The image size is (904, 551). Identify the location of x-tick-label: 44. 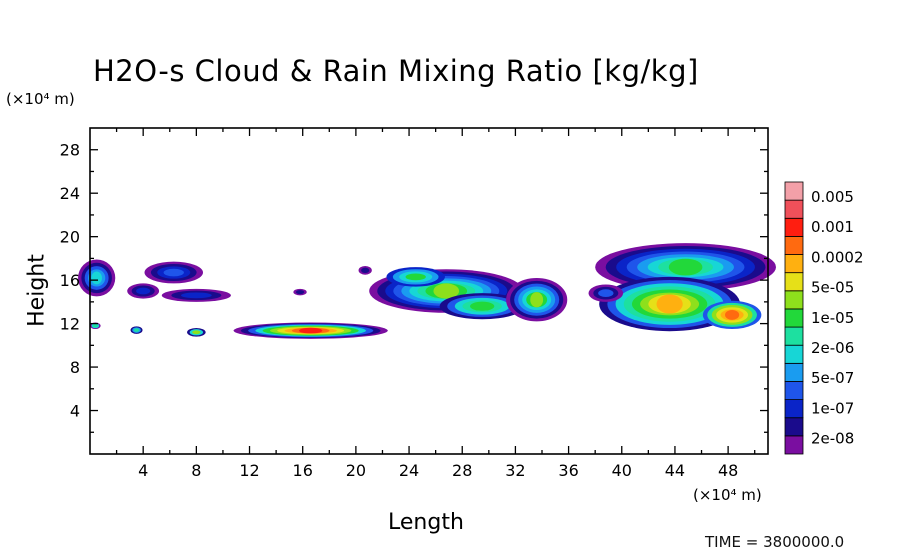
(675, 470).